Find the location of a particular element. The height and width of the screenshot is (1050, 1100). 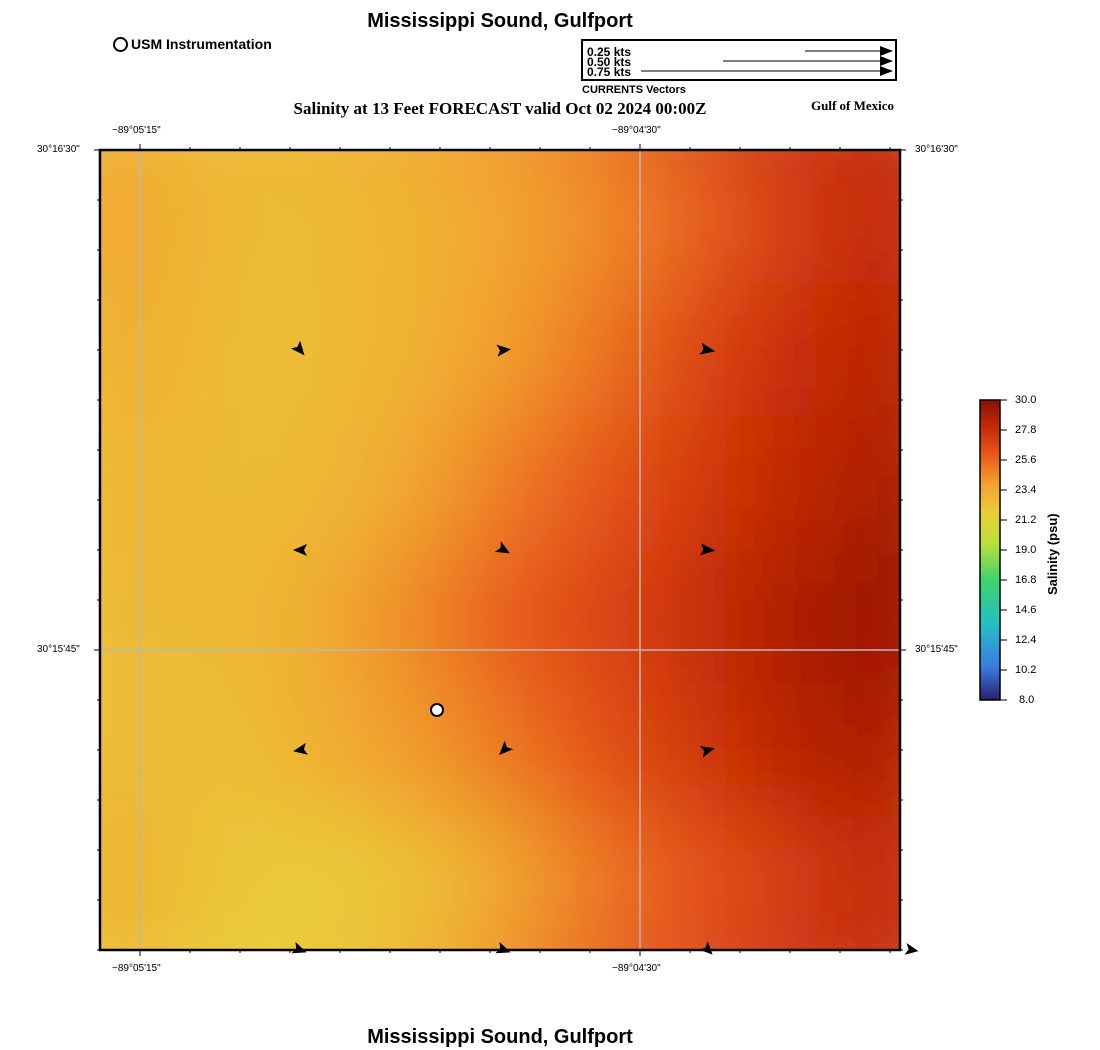

lon-label-top-1: −89°05'15" is located at coordinates (136, 130).